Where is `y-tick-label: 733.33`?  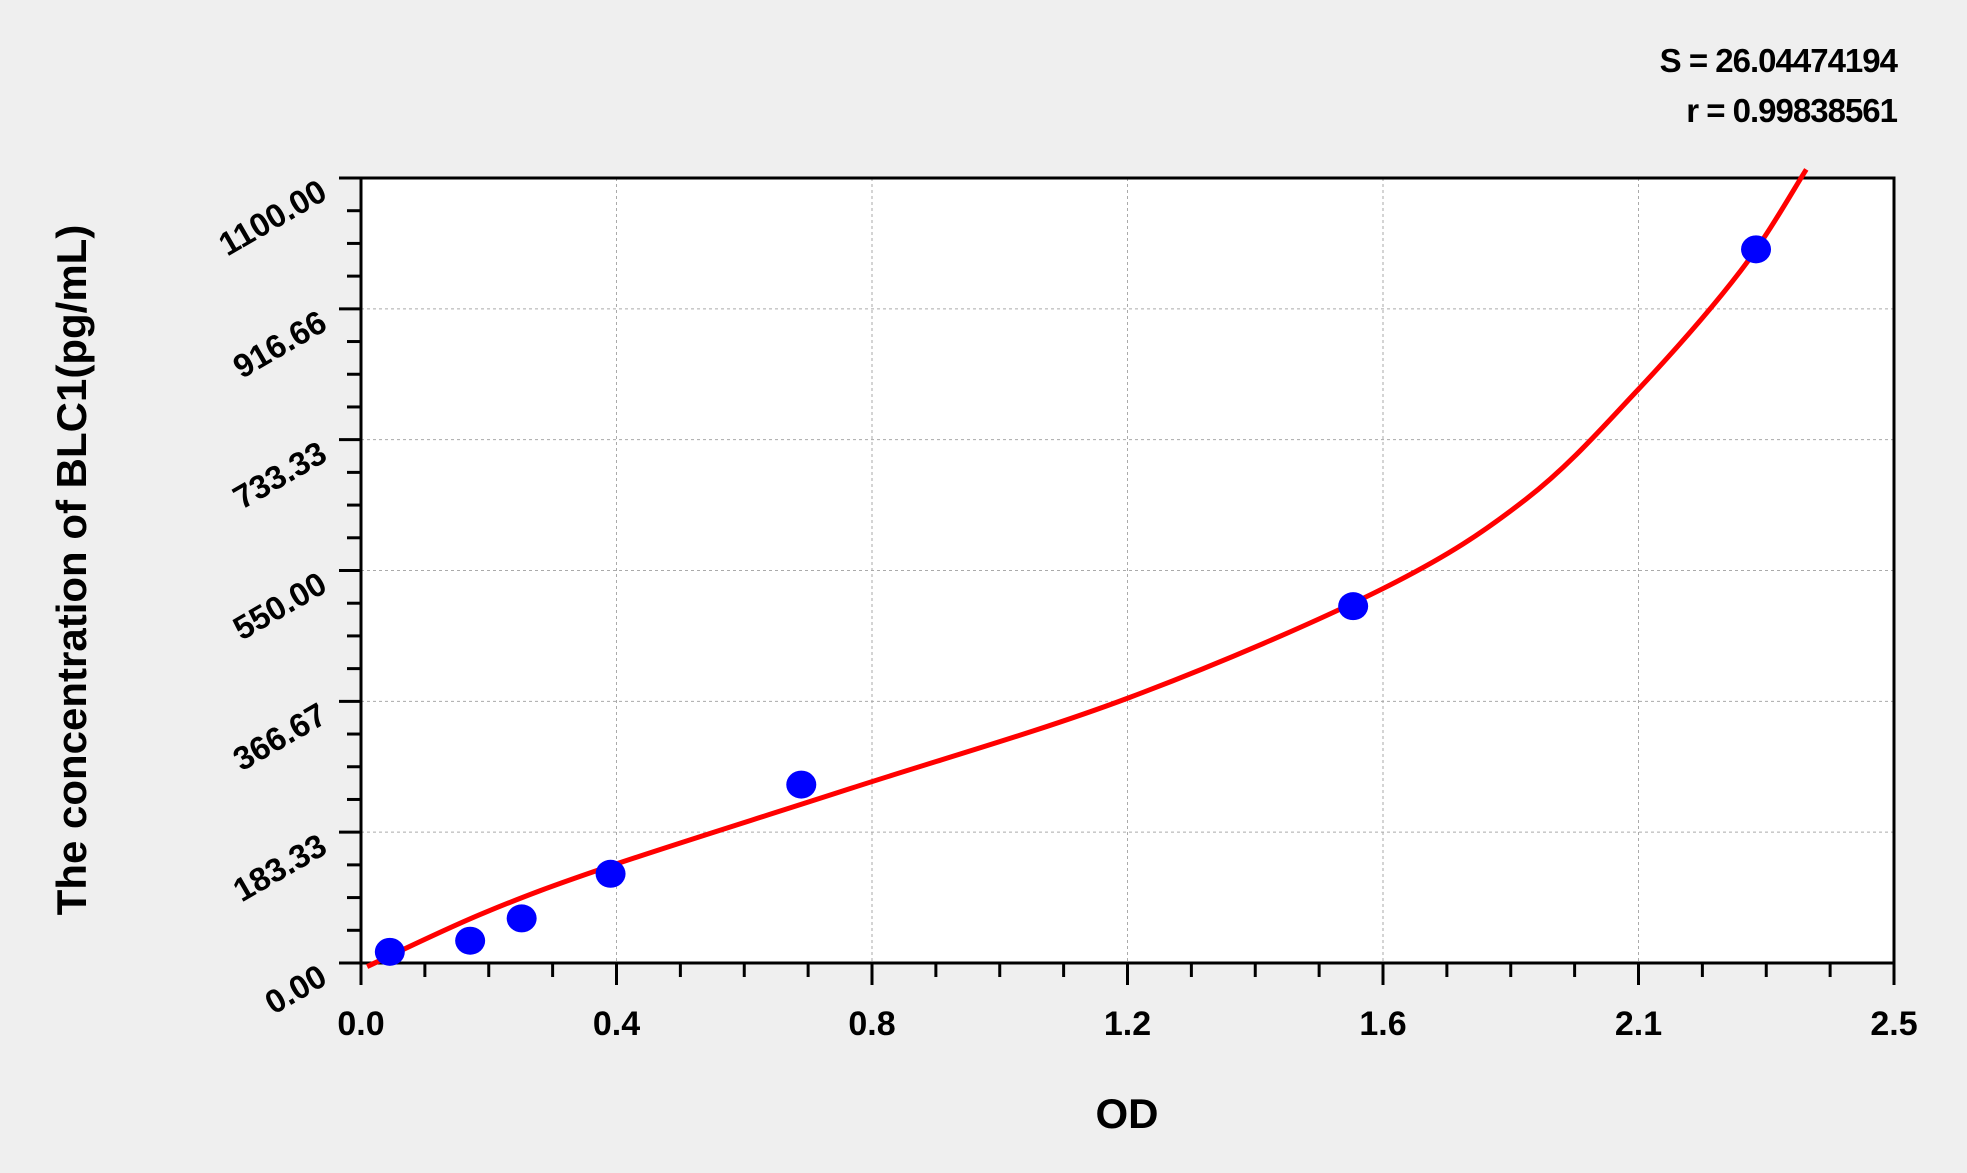 y-tick-label: 733.33 is located at coordinates (280, 475).